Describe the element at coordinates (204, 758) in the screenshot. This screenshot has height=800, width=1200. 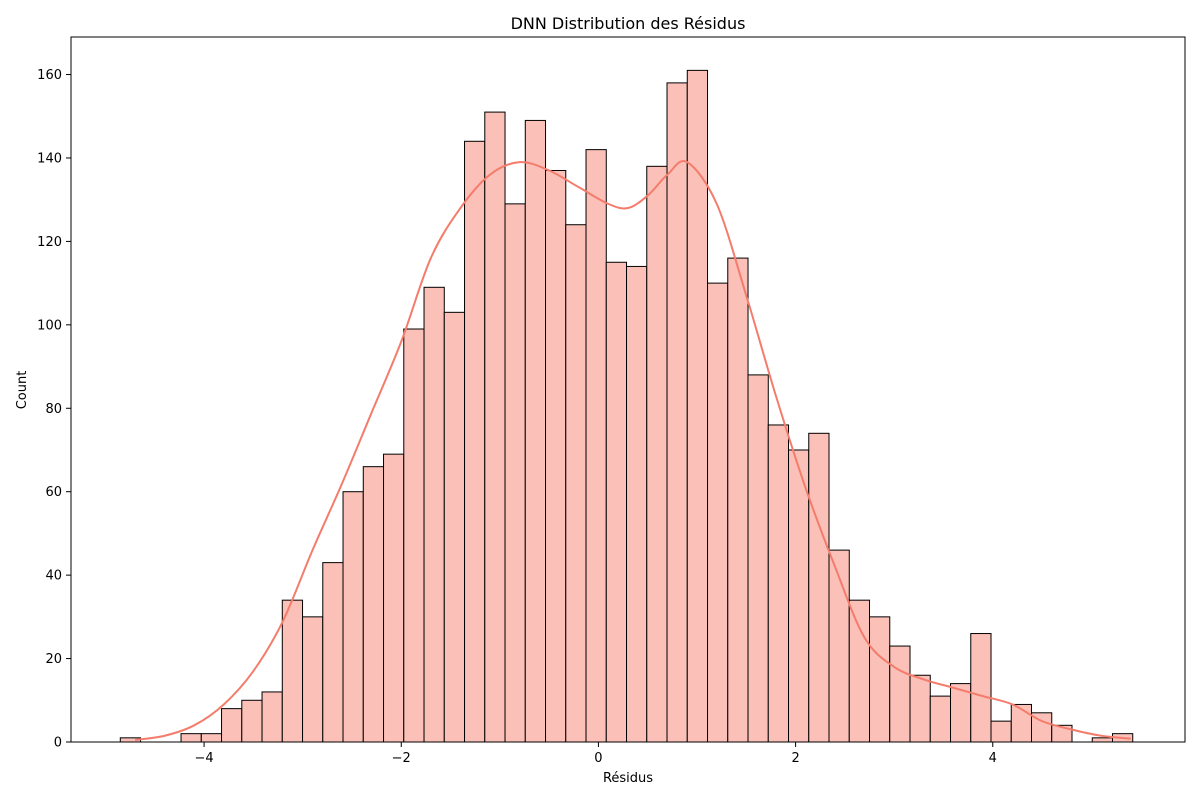
I see `x-tick-label: −4` at that location.